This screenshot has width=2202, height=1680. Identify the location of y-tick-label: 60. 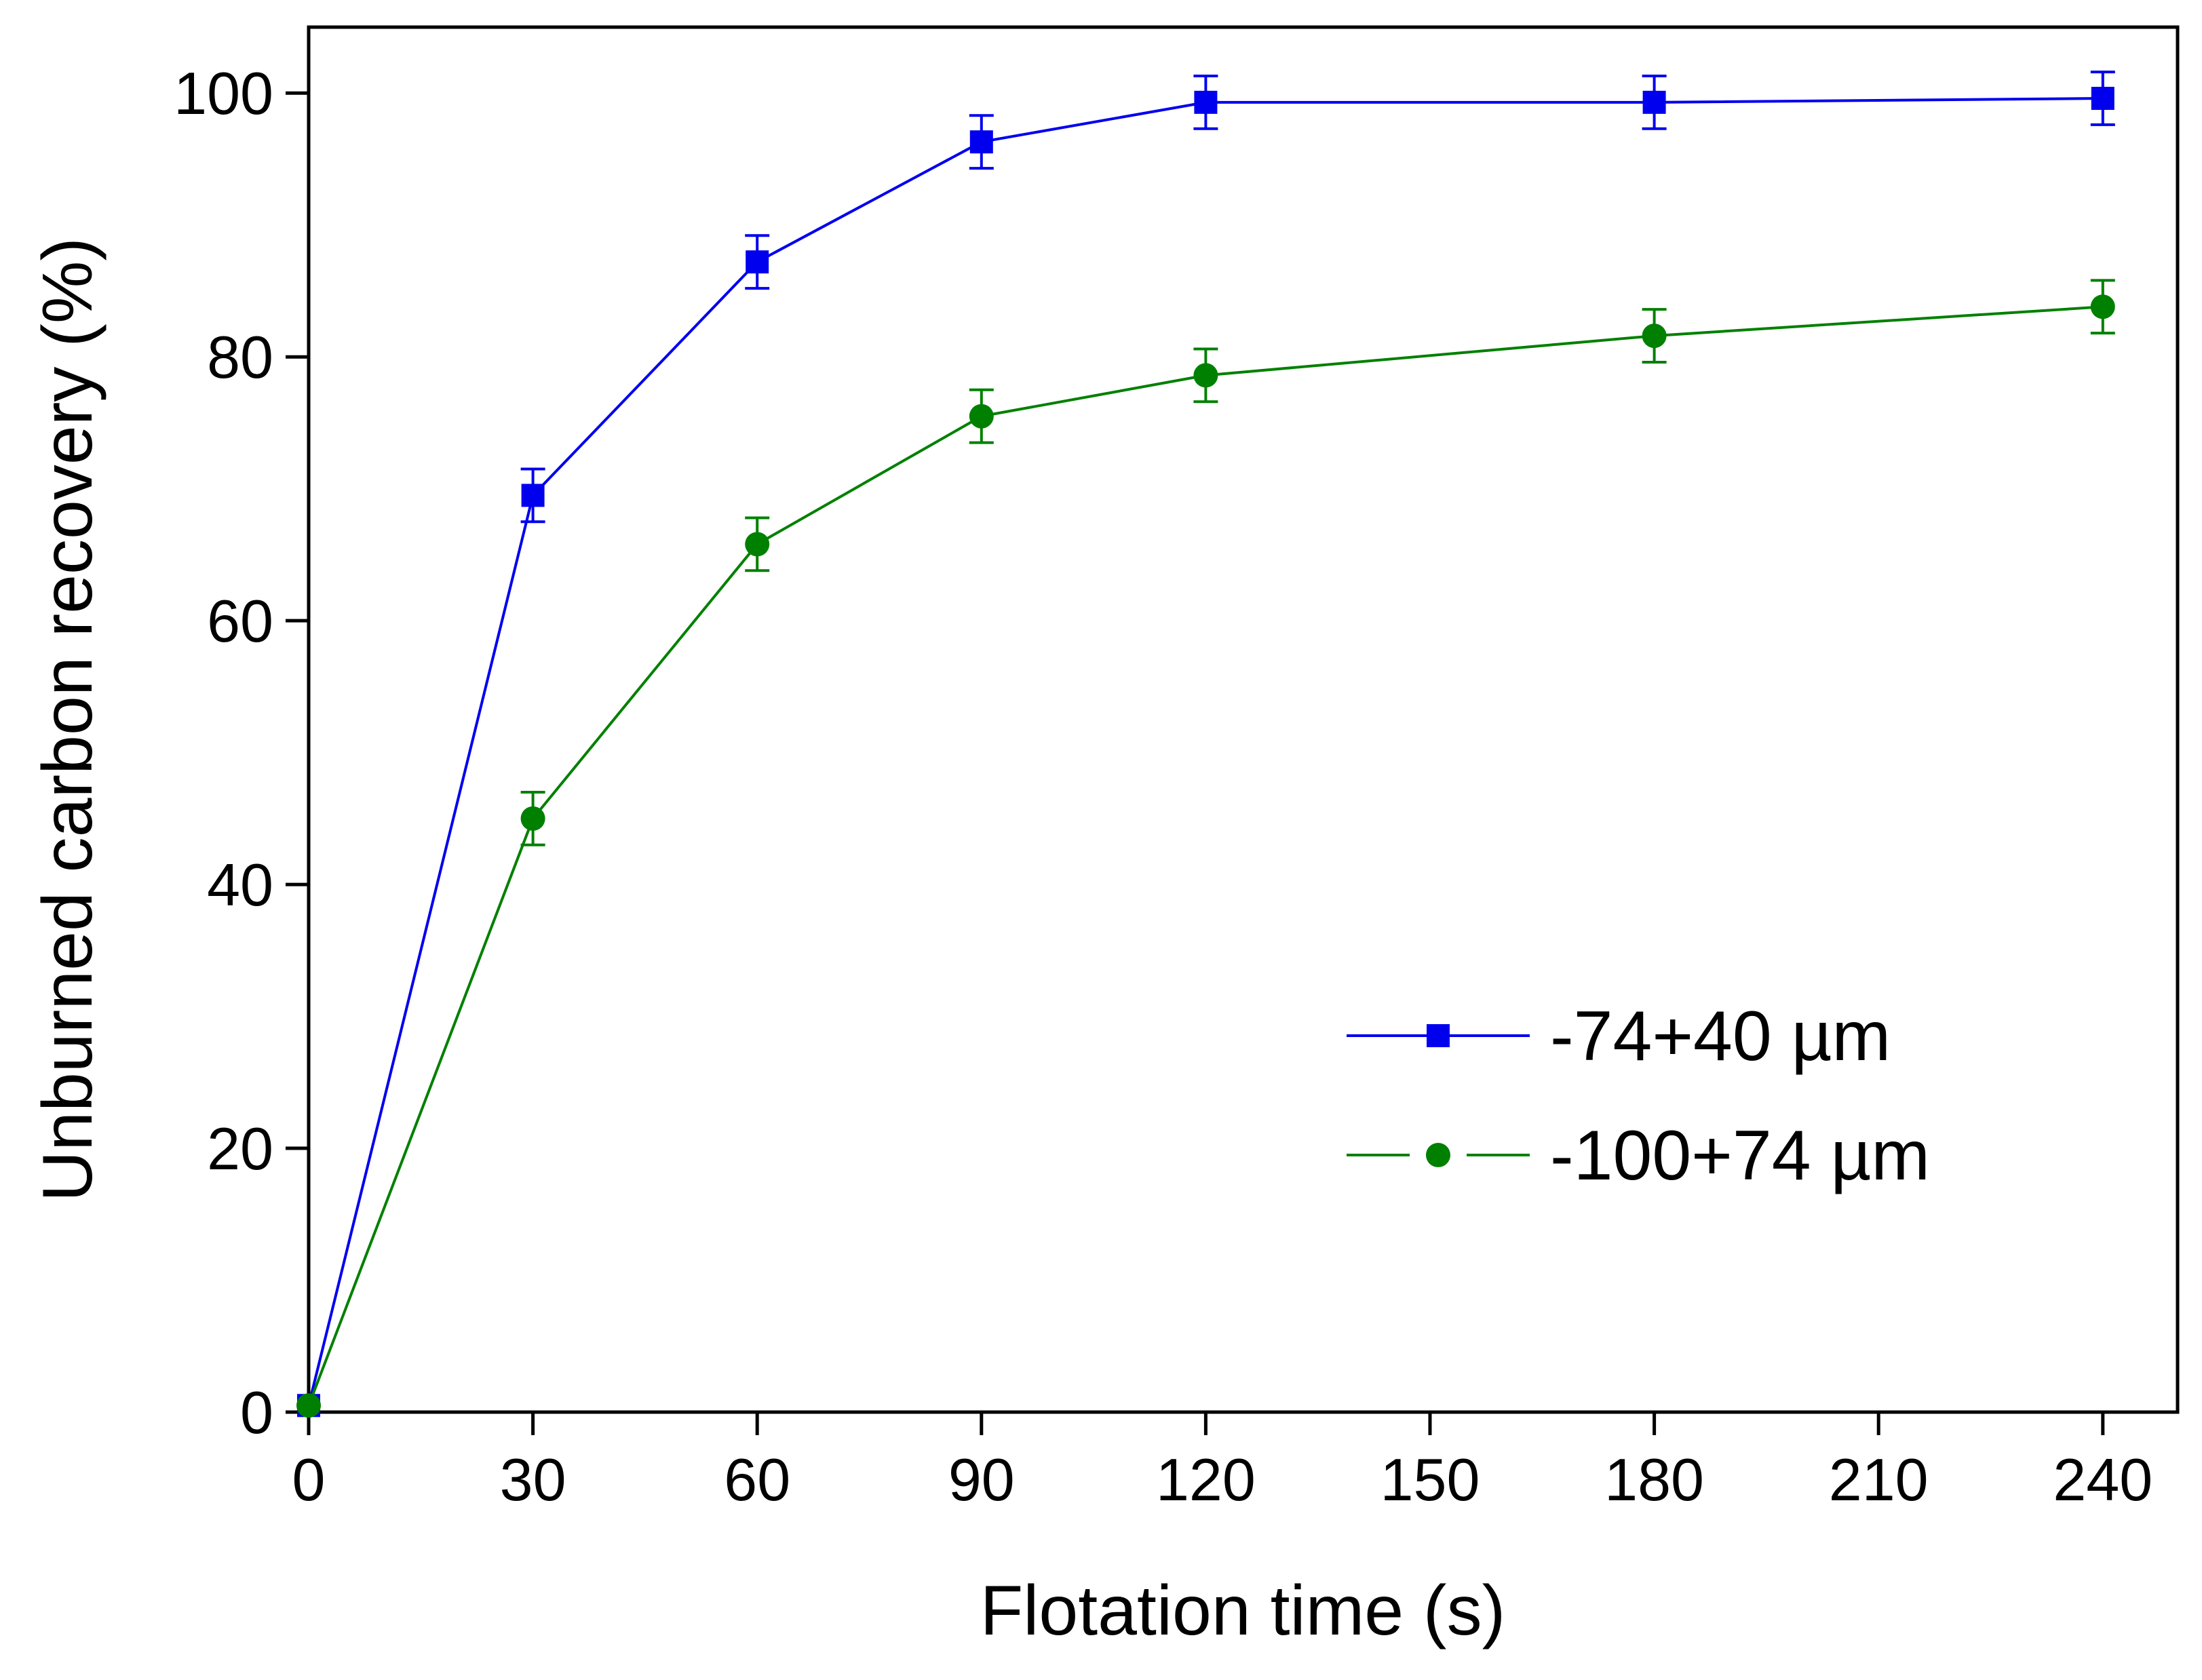
(240, 621).